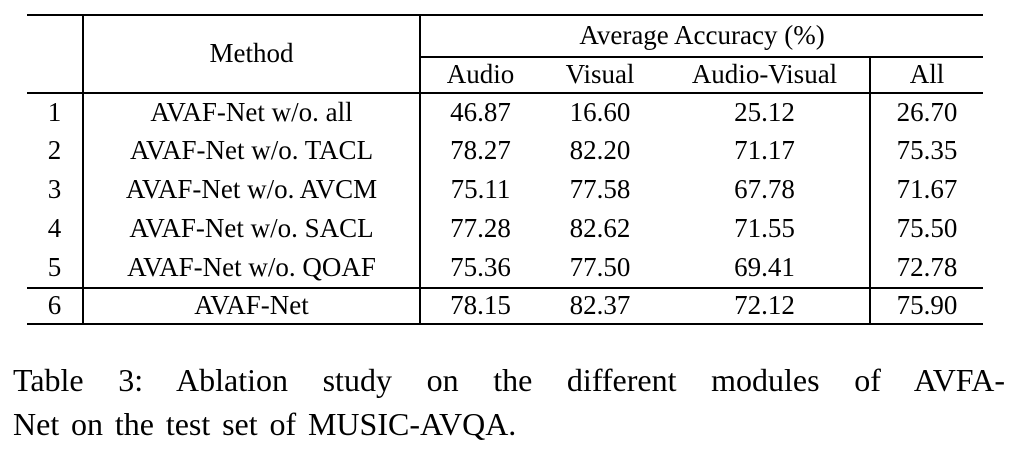  Describe the element at coordinates (480, 111) in the screenshot. I see `audio-accuracy-cell: 46.87` at that location.